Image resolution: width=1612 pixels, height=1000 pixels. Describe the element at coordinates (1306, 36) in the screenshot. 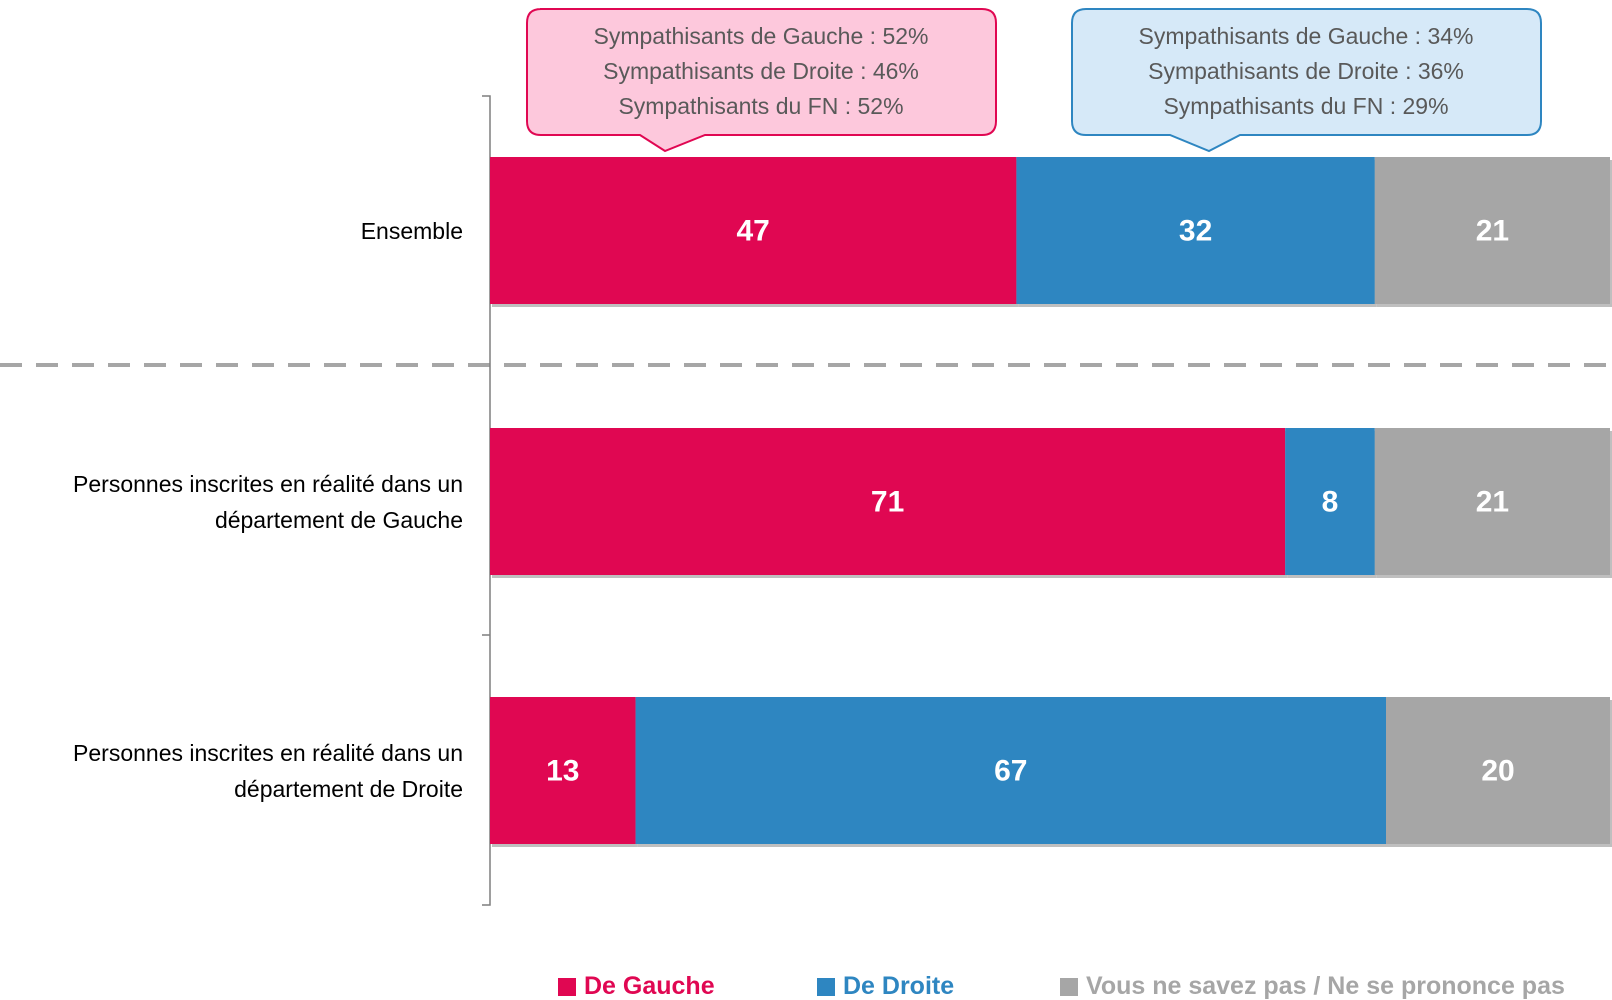

I see `callout-text: Sympathisants de Gauche : 34%` at that location.